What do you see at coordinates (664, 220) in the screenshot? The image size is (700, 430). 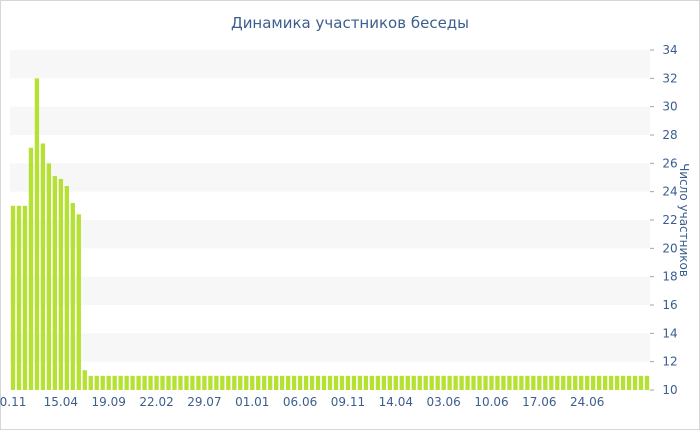 I see `y-axis-ticks: 10 12 14 16 18 20 22 24 26 28 30 32 34` at bounding box center [664, 220].